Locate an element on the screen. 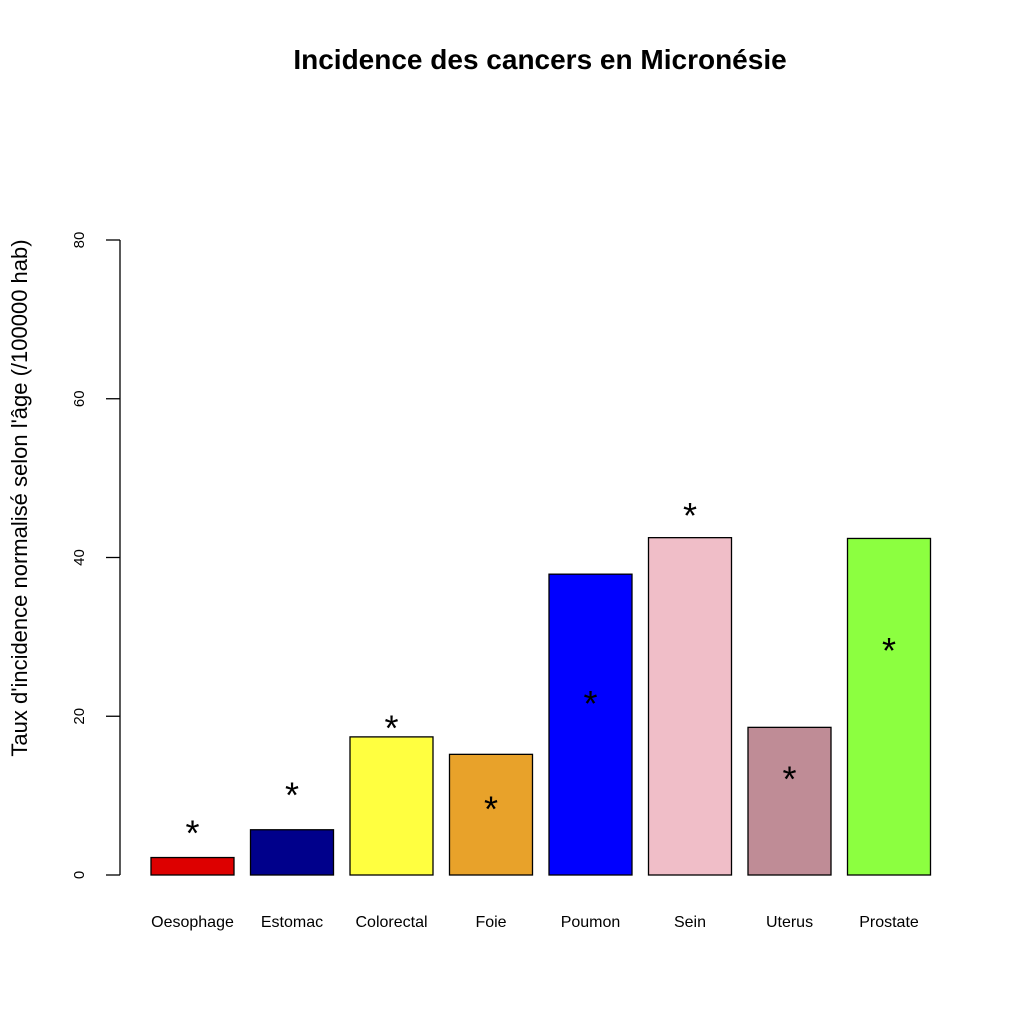  x-tick-label: Estomac is located at coordinates (292, 922).